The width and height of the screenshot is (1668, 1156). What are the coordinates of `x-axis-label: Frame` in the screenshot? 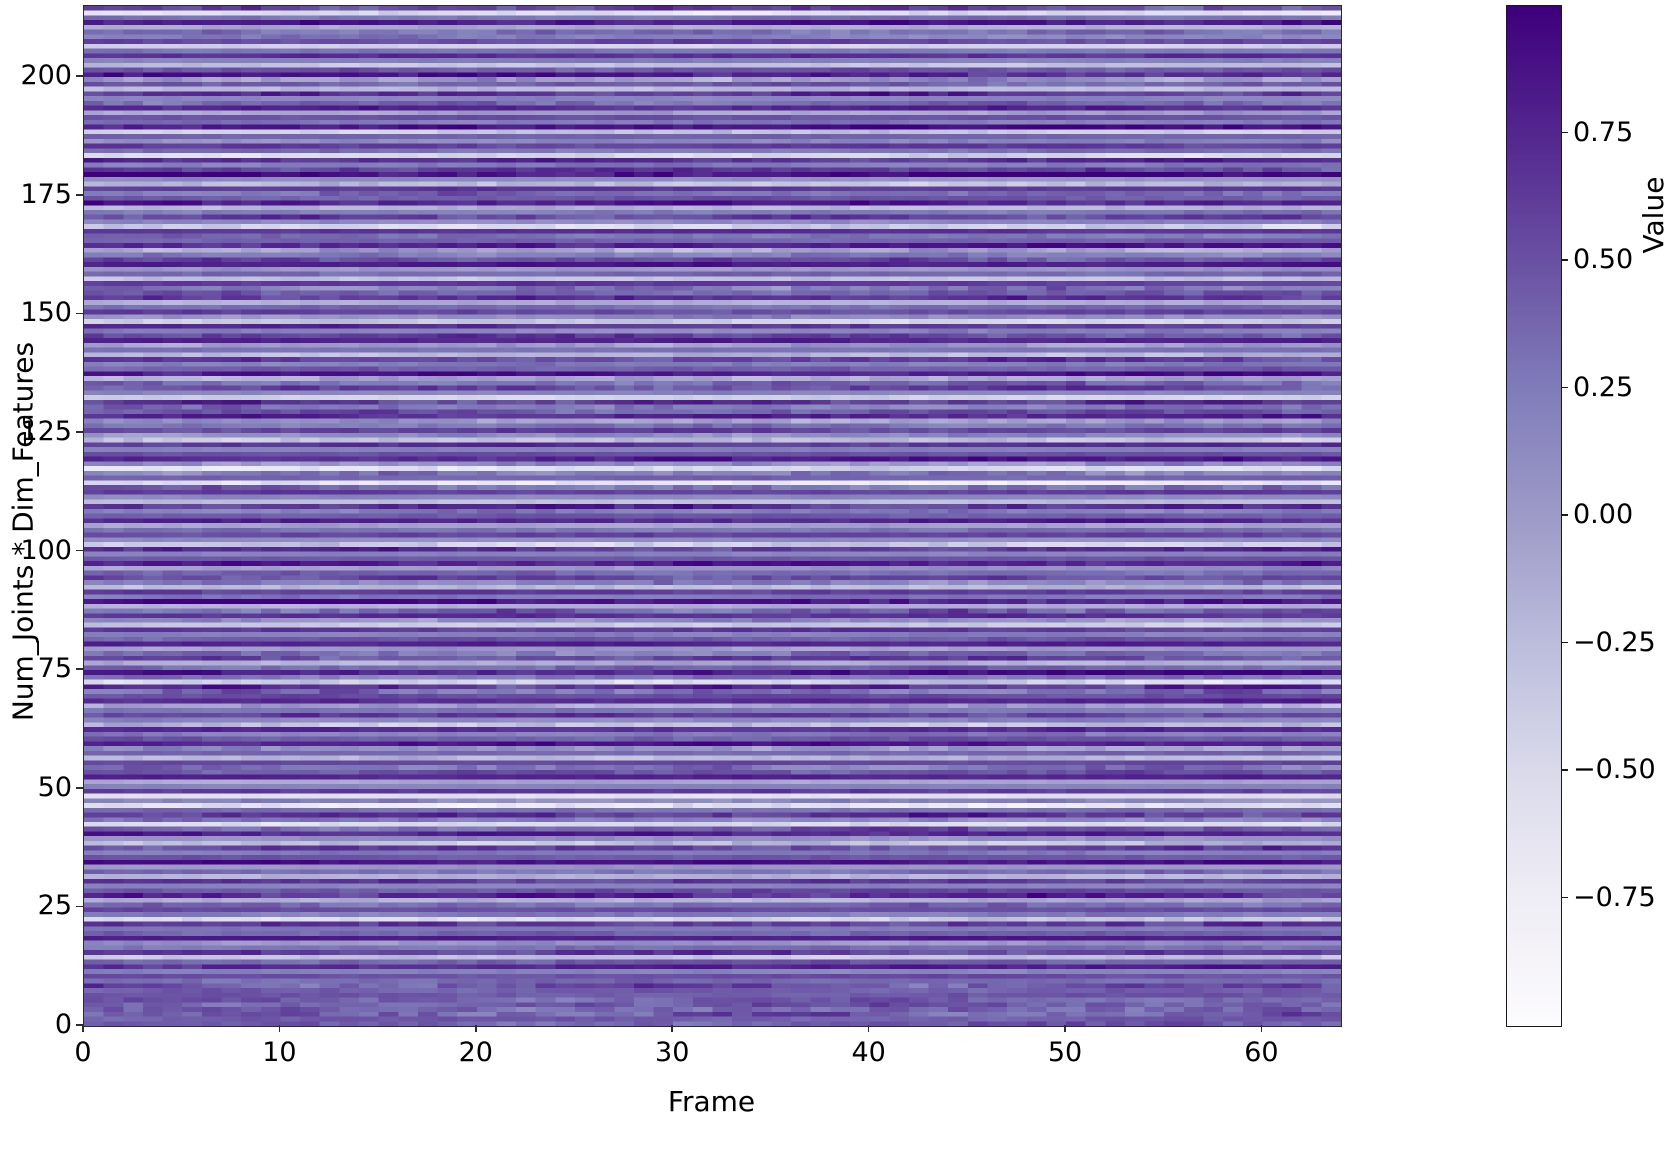 It's located at (711, 1101).